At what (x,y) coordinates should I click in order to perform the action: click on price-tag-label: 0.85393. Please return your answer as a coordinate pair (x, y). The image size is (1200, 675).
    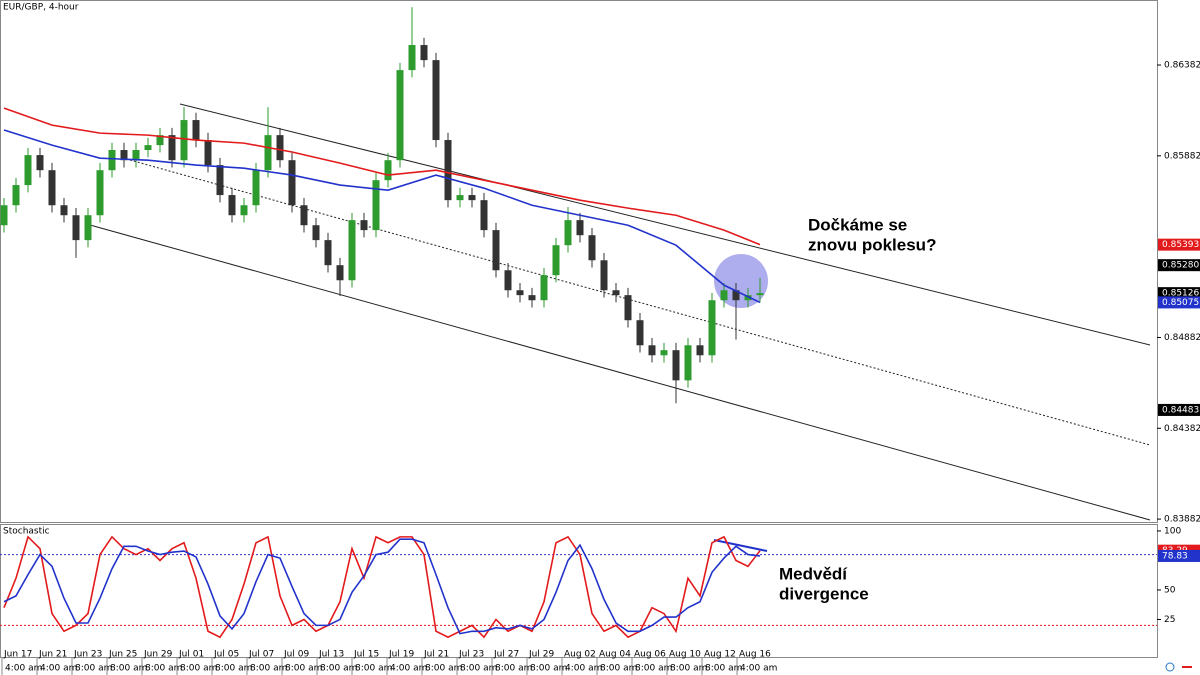
    Looking at the image, I should click on (1180, 245).